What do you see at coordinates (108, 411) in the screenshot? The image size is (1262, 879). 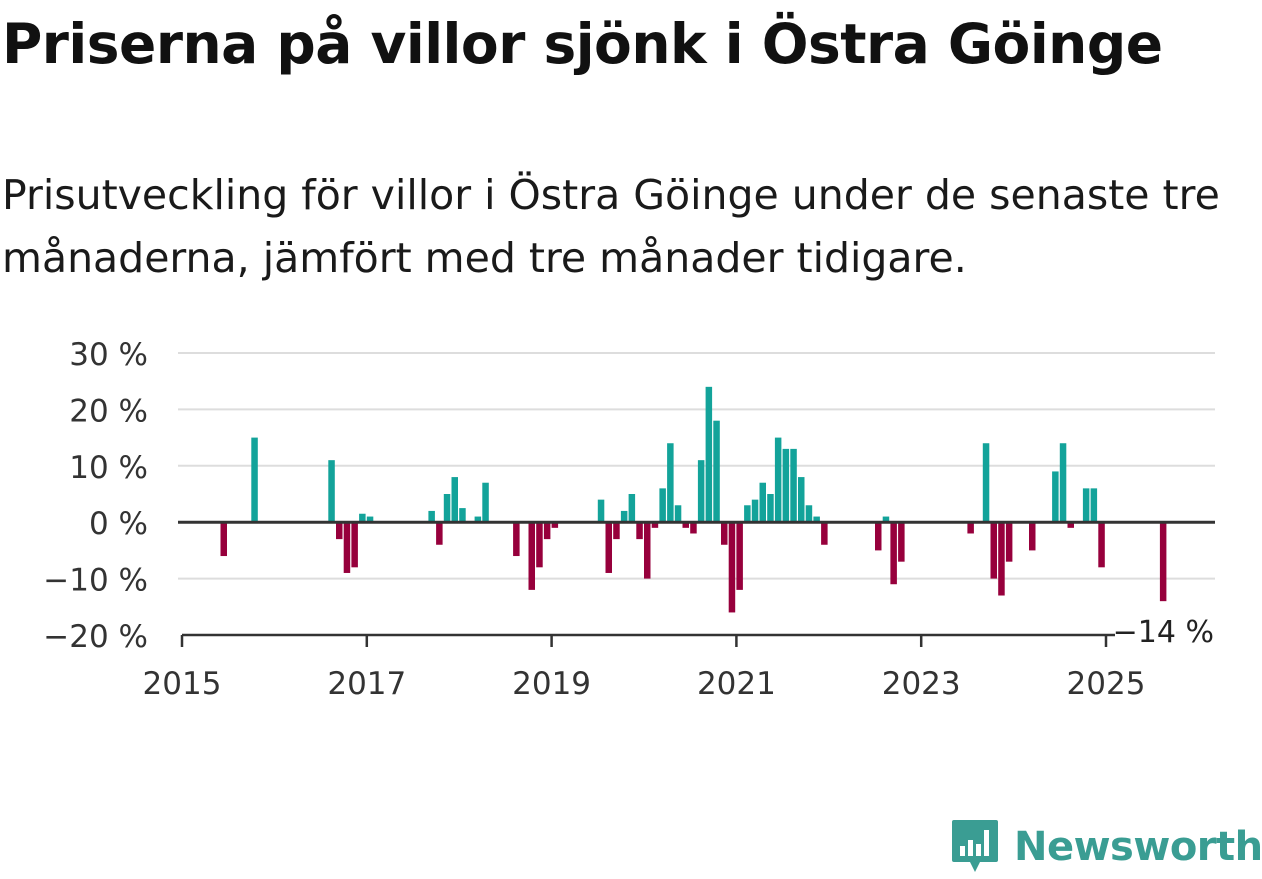 I see `y-tick-label: 20 %` at bounding box center [108, 411].